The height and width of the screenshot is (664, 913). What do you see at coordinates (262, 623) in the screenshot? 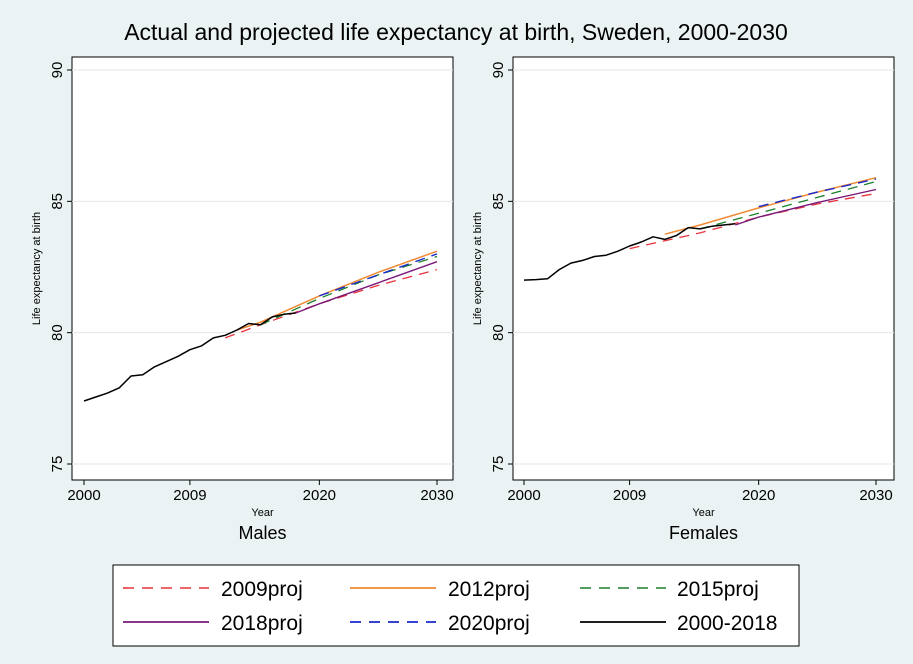
I see `legend-label: 2018proj` at bounding box center [262, 623].